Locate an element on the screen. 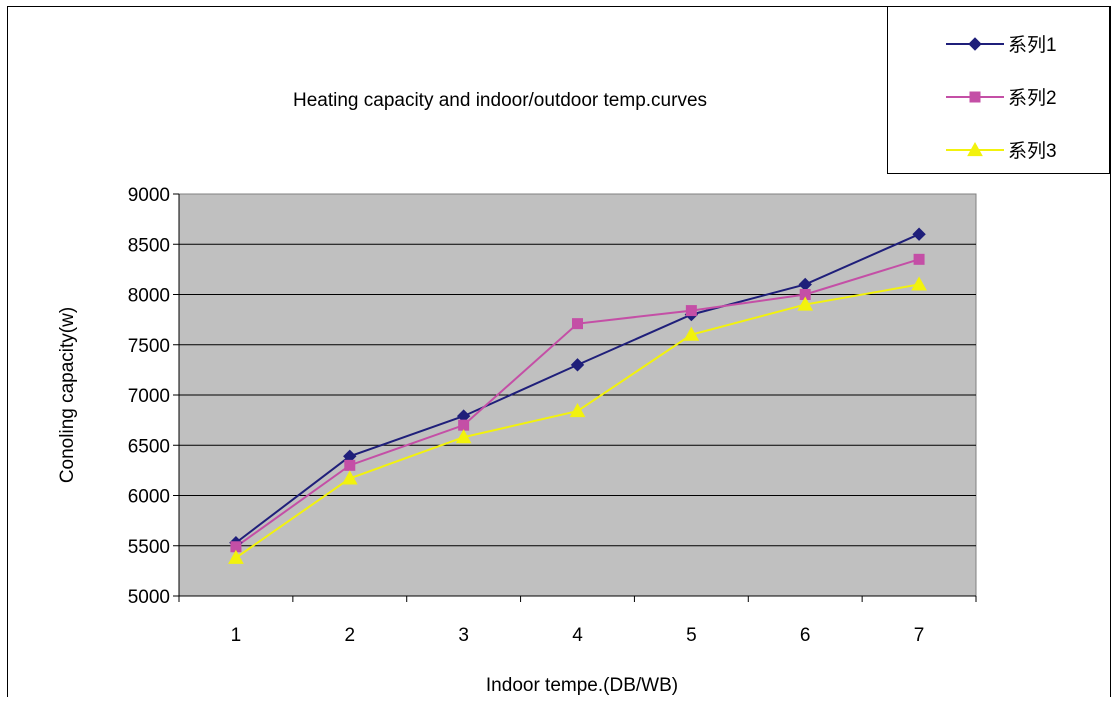 This screenshot has height=702, width=1112. legend-label-1: 系列1 is located at coordinates (1032, 45).